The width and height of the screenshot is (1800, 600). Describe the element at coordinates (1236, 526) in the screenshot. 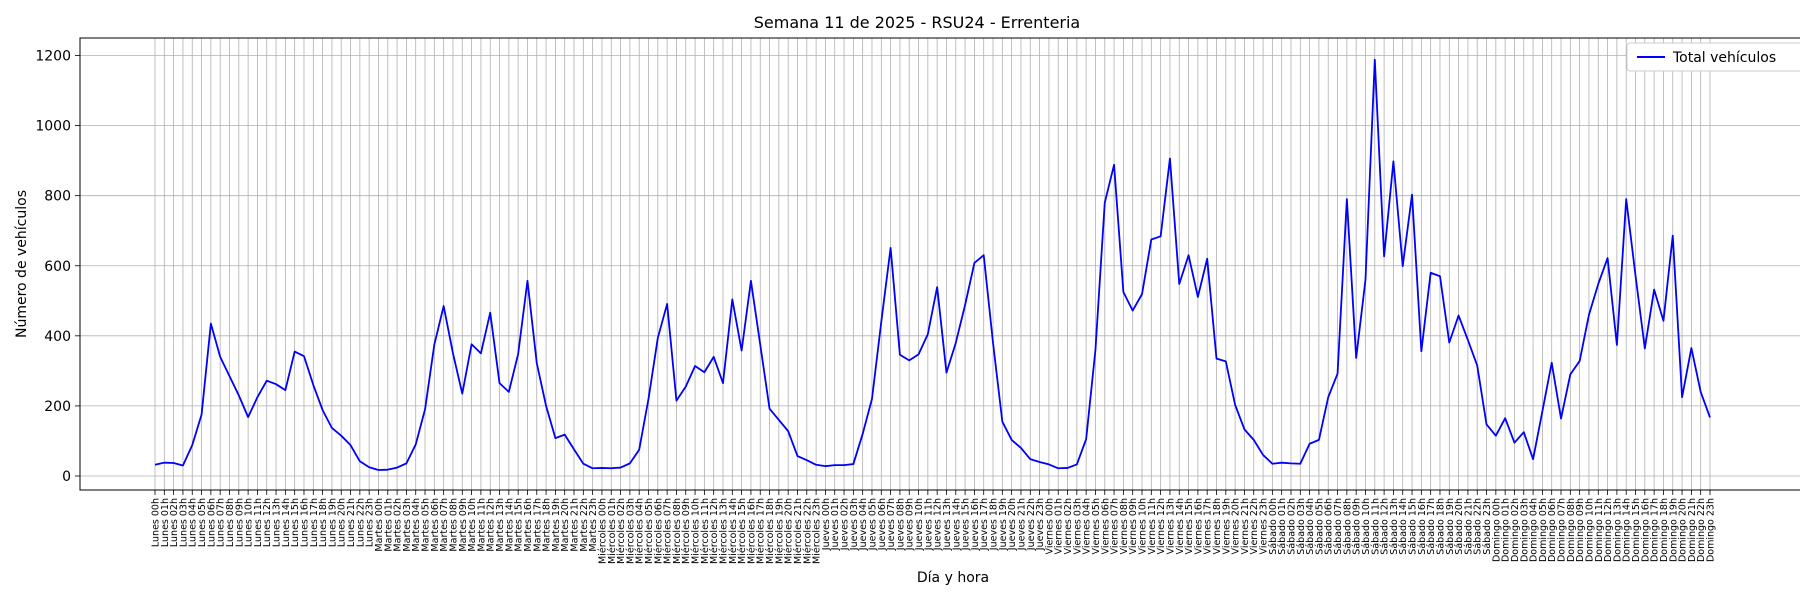

I see `x-tick-label: Viernes 20h` at that location.